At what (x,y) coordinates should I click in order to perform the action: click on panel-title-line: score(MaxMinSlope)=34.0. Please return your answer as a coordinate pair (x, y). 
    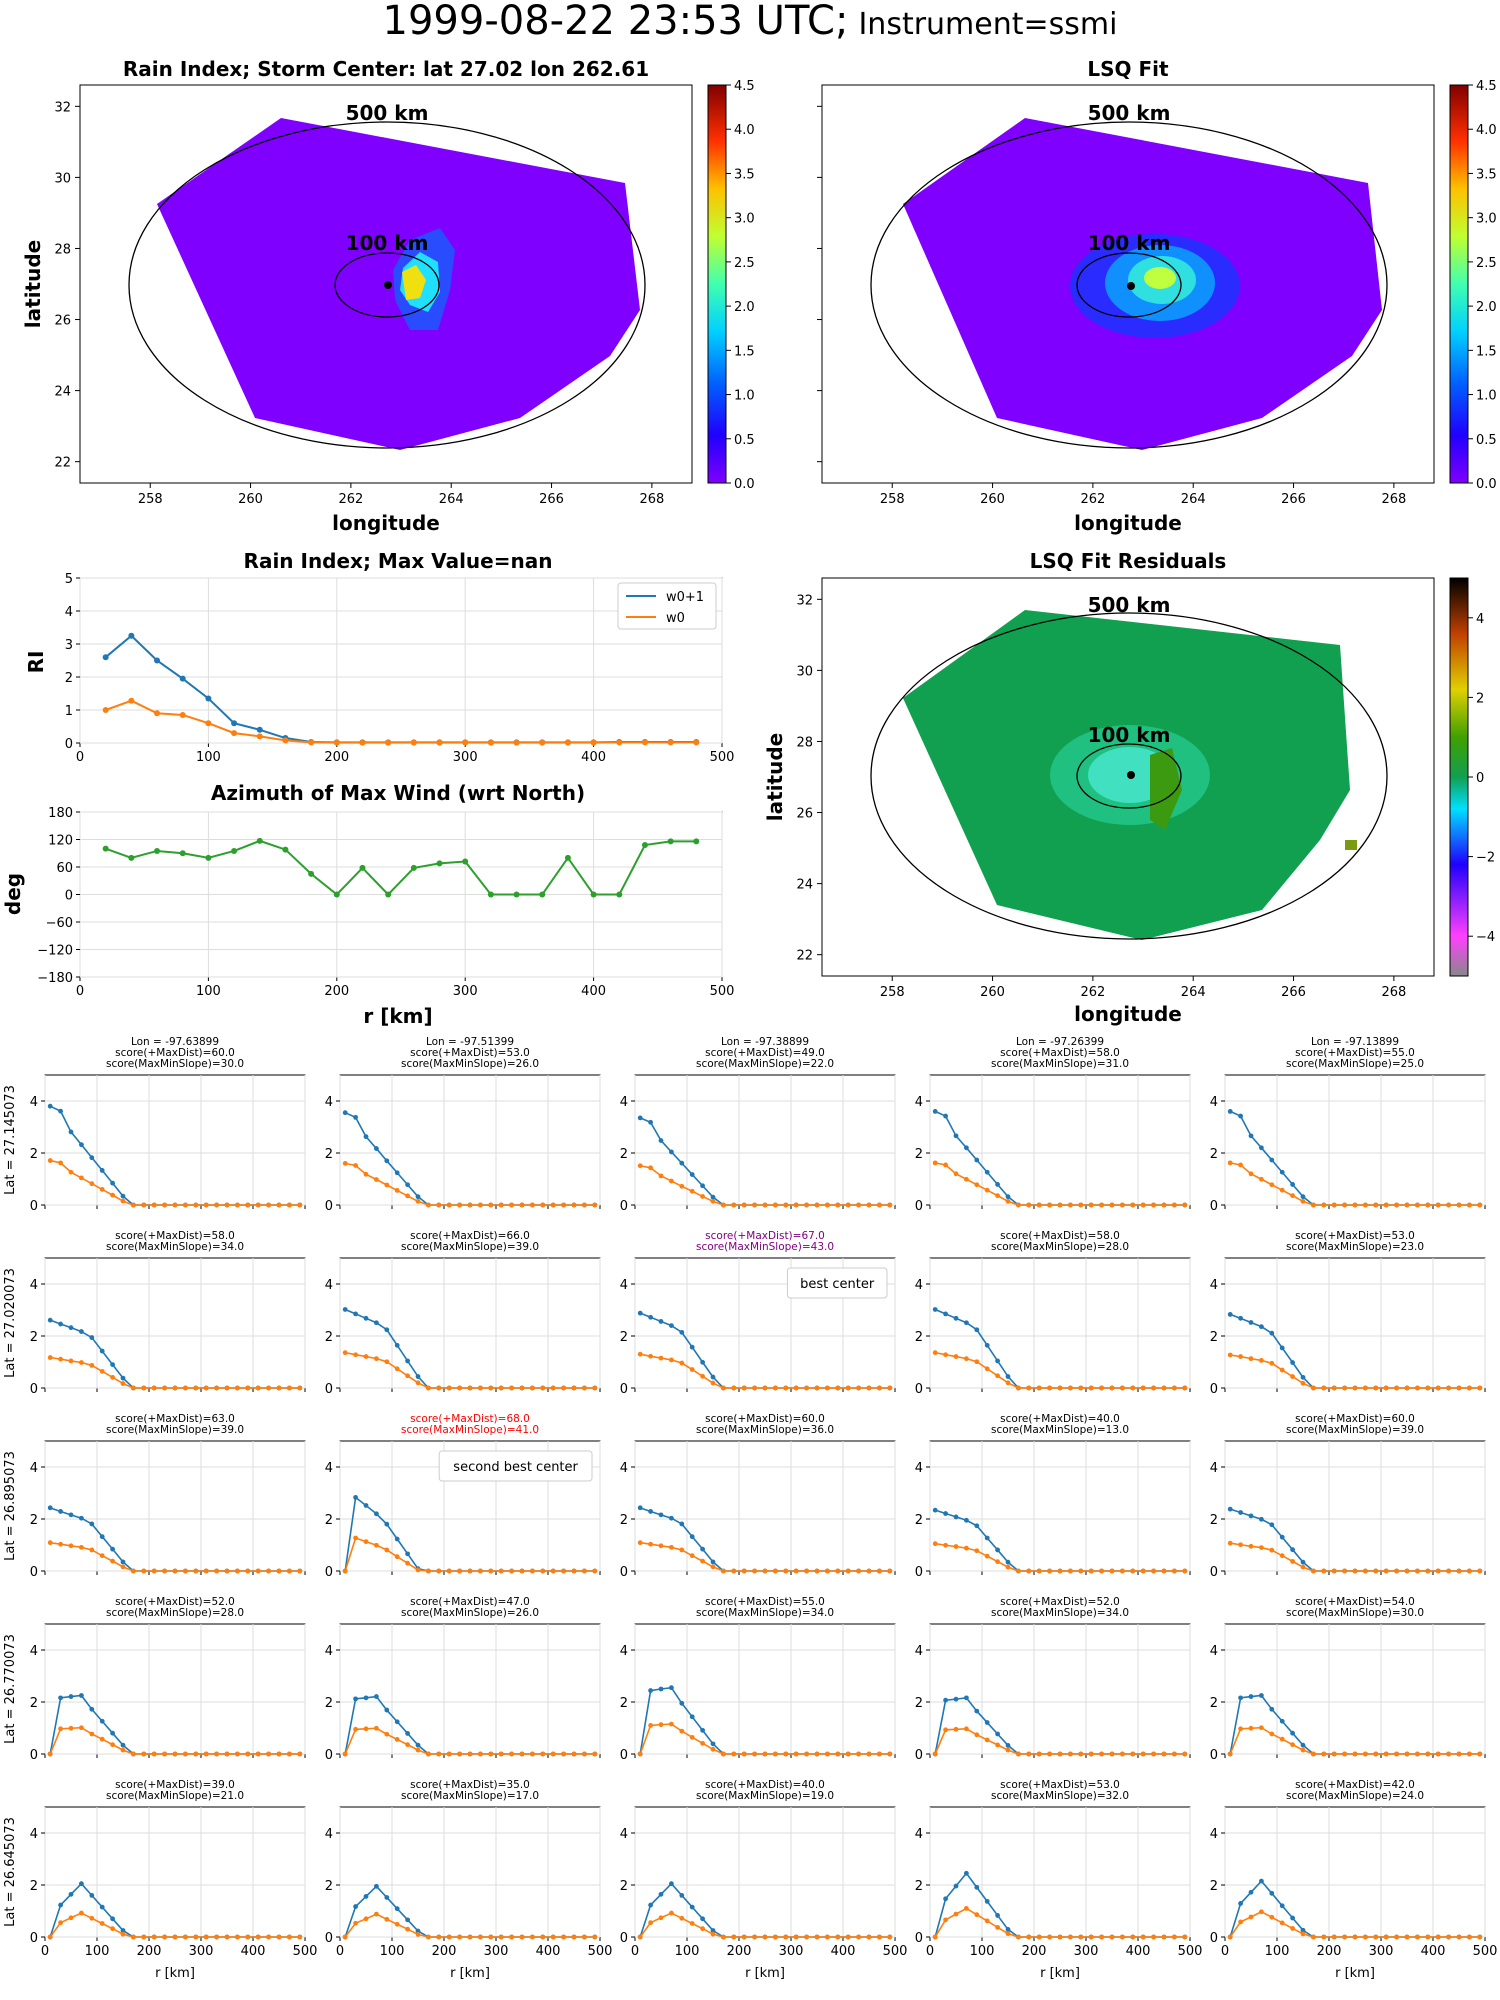
    Looking at the image, I should click on (175, 1247).